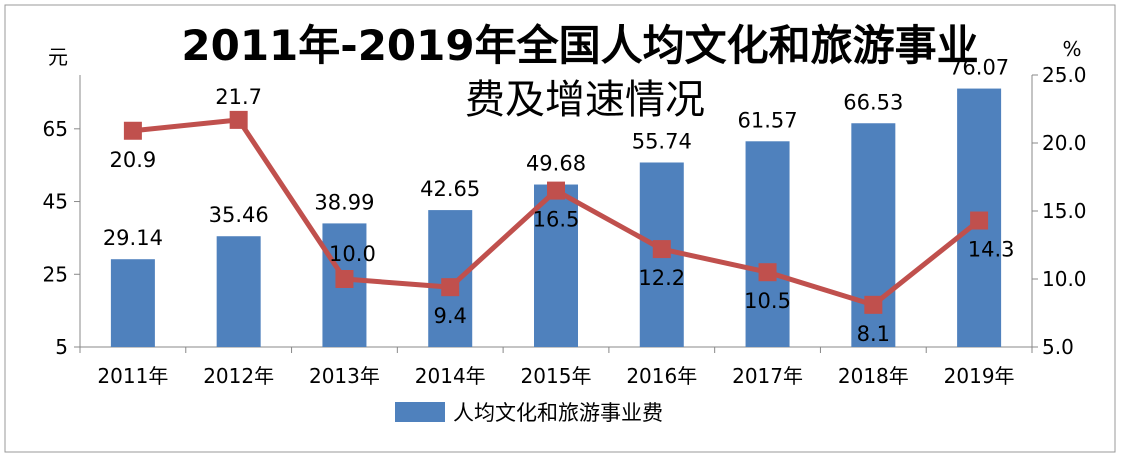 The image size is (1122, 459). I want to click on x-tick-label: 2016年, so click(661, 376).